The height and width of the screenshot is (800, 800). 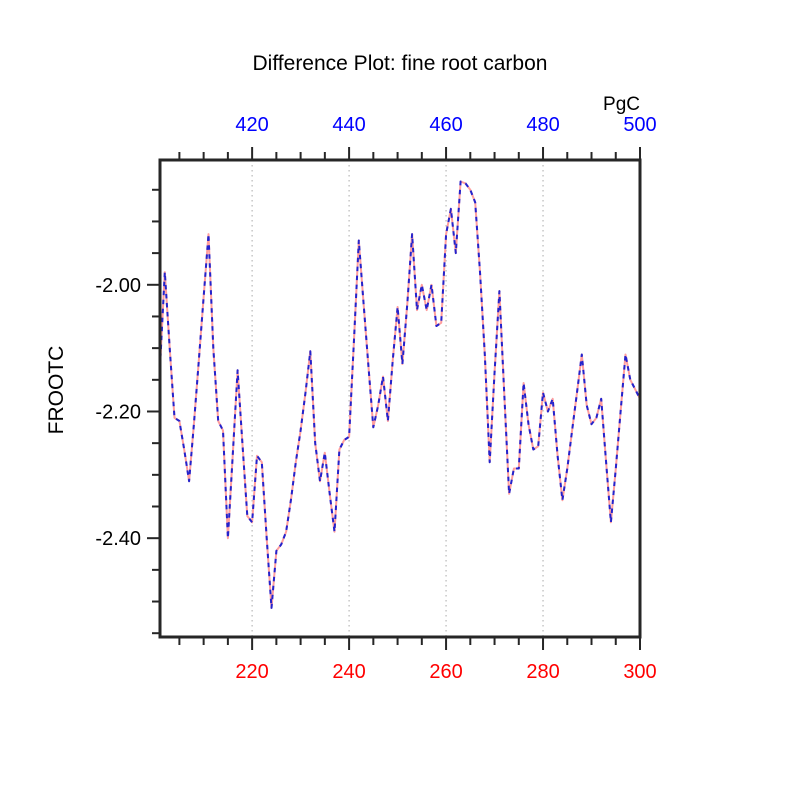 What do you see at coordinates (251, 125) in the screenshot?
I see `top-tick-label: 420` at bounding box center [251, 125].